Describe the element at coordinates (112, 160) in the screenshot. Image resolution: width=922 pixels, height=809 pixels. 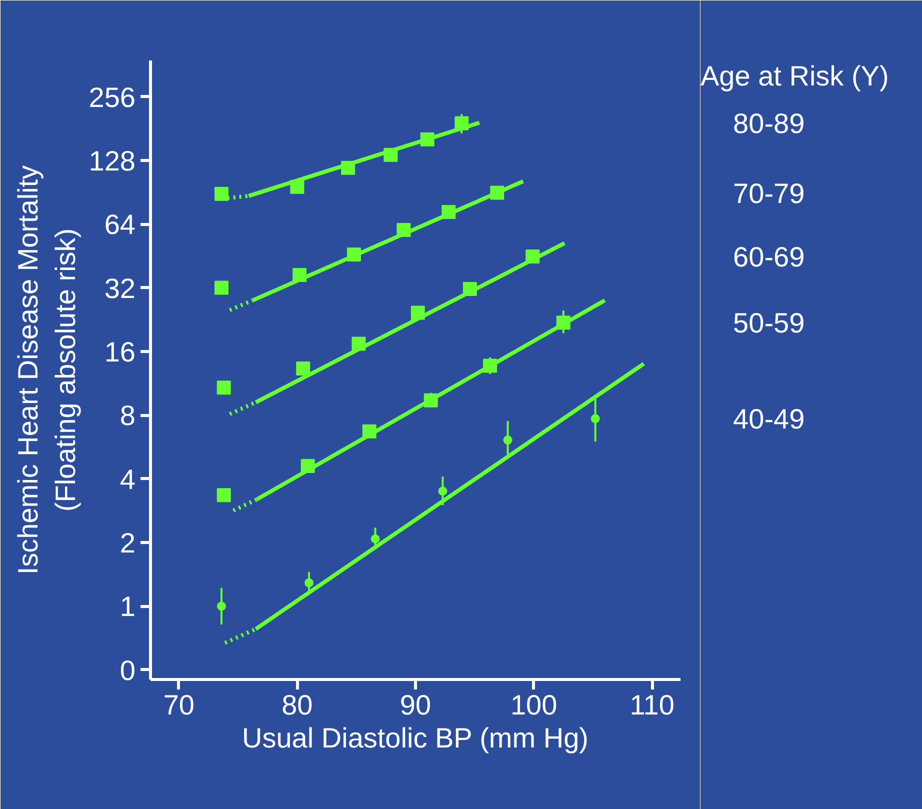
I see `y-tick-label: 128` at that location.